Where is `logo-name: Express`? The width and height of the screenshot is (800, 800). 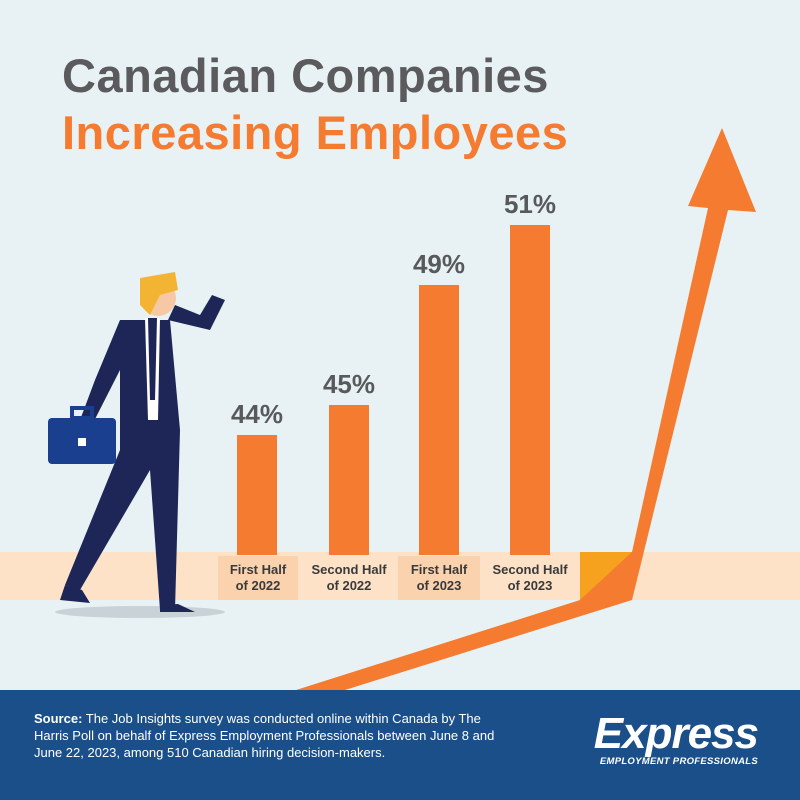
logo-name: Express is located at coordinates (676, 733).